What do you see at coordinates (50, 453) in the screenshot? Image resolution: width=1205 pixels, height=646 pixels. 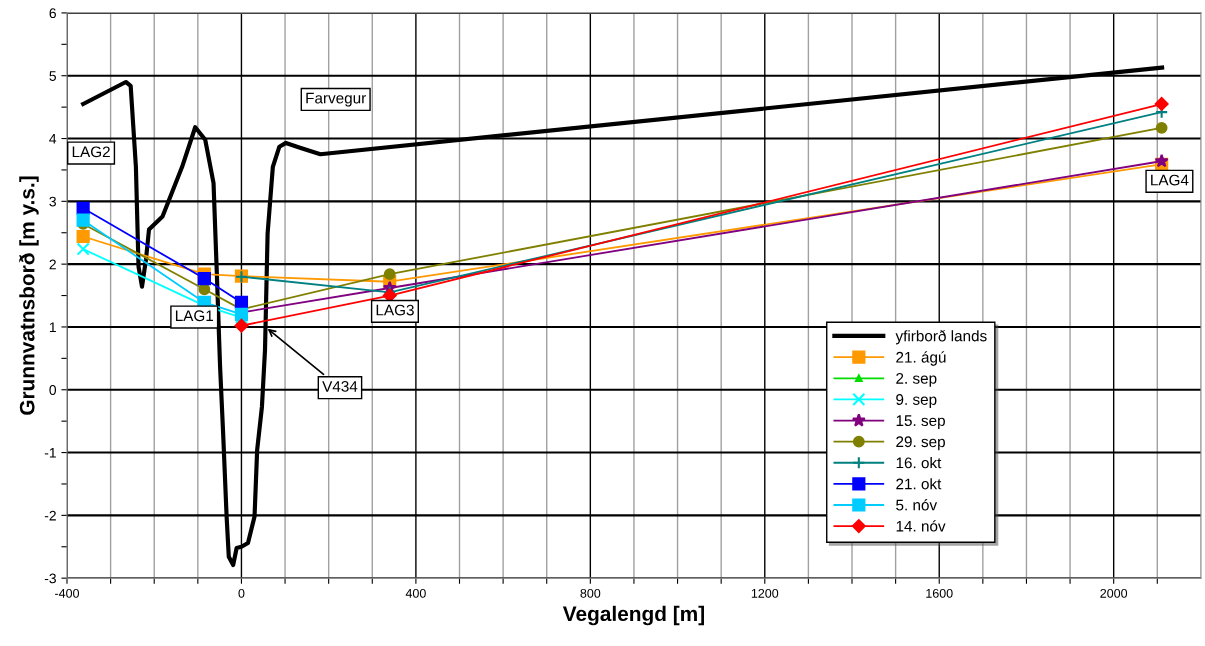 I see `y-tick-label: -1` at bounding box center [50, 453].